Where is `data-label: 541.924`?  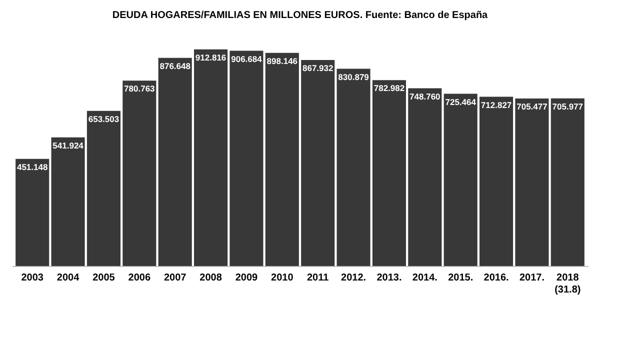 data-label: 541.924 is located at coordinates (68, 145).